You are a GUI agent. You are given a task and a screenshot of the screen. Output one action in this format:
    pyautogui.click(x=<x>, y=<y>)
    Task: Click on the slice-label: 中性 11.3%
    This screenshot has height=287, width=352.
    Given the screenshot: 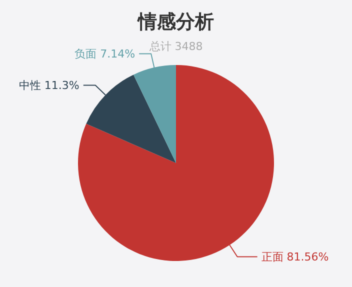 What is the action you would take?
    pyautogui.click(x=49, y=85)
    